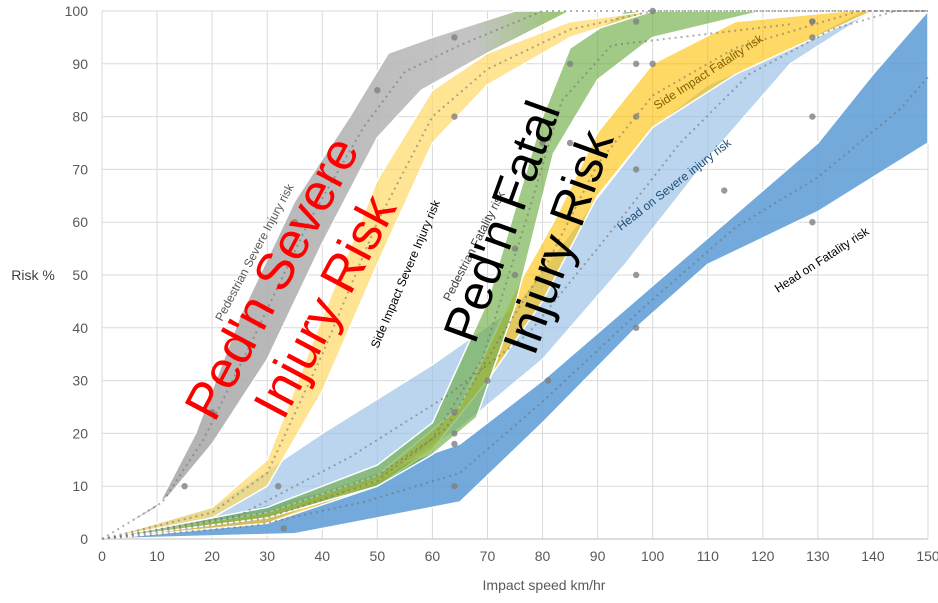  I want to click on label-head-fatal: Head on Fatality risk, so click(822, 260).